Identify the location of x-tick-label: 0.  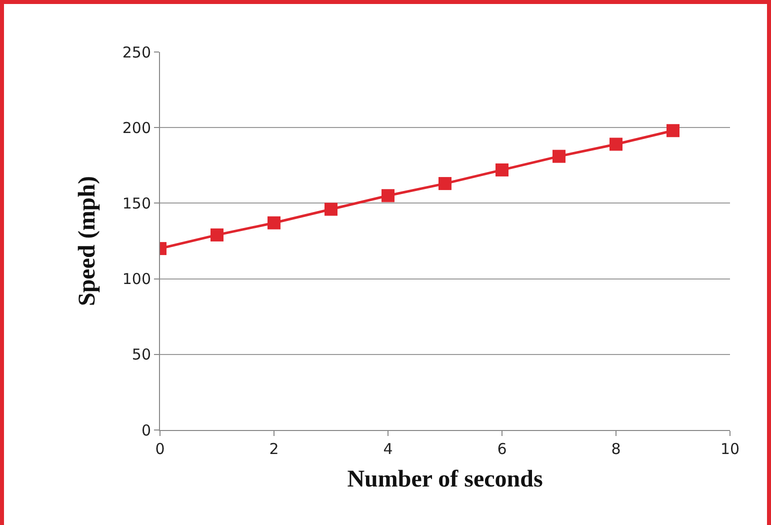
(160, 449).